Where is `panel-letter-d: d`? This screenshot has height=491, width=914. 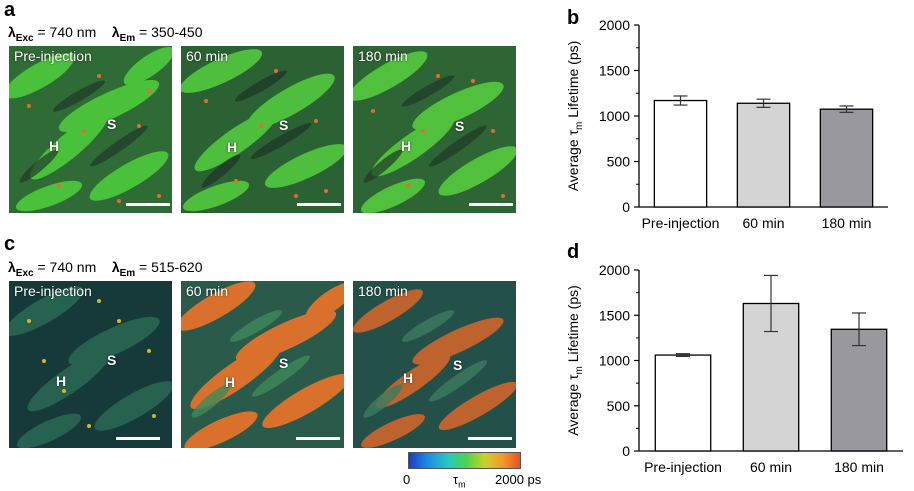
panel-letter-d: d is located at coordinates (573, 252).